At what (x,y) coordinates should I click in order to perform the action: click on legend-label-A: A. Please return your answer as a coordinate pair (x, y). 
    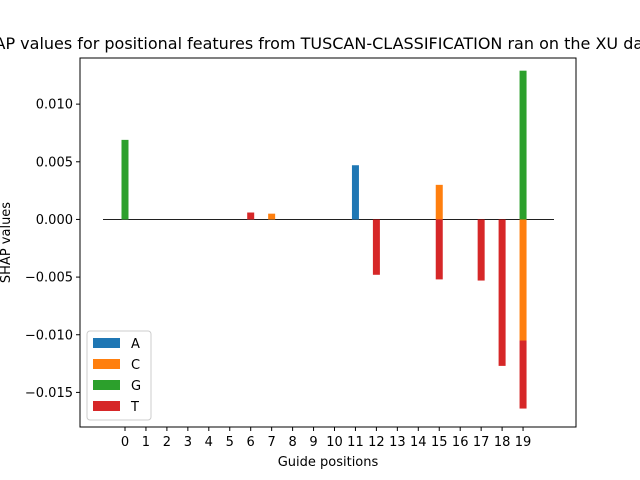
    Looking at the image, I should click on (135, 344).